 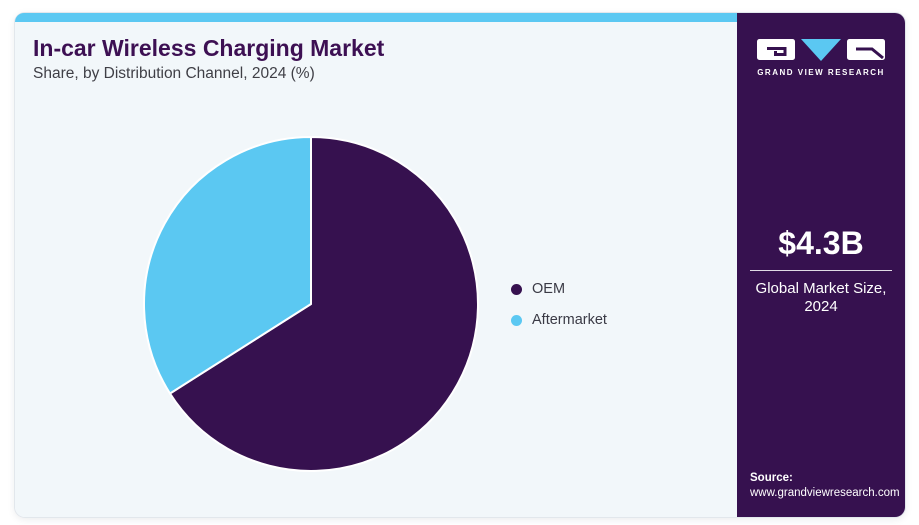 What do you see at coordinates (771, 478) in the screenshot?
I see `source-label: Source:` at bounding box center [771, 478].